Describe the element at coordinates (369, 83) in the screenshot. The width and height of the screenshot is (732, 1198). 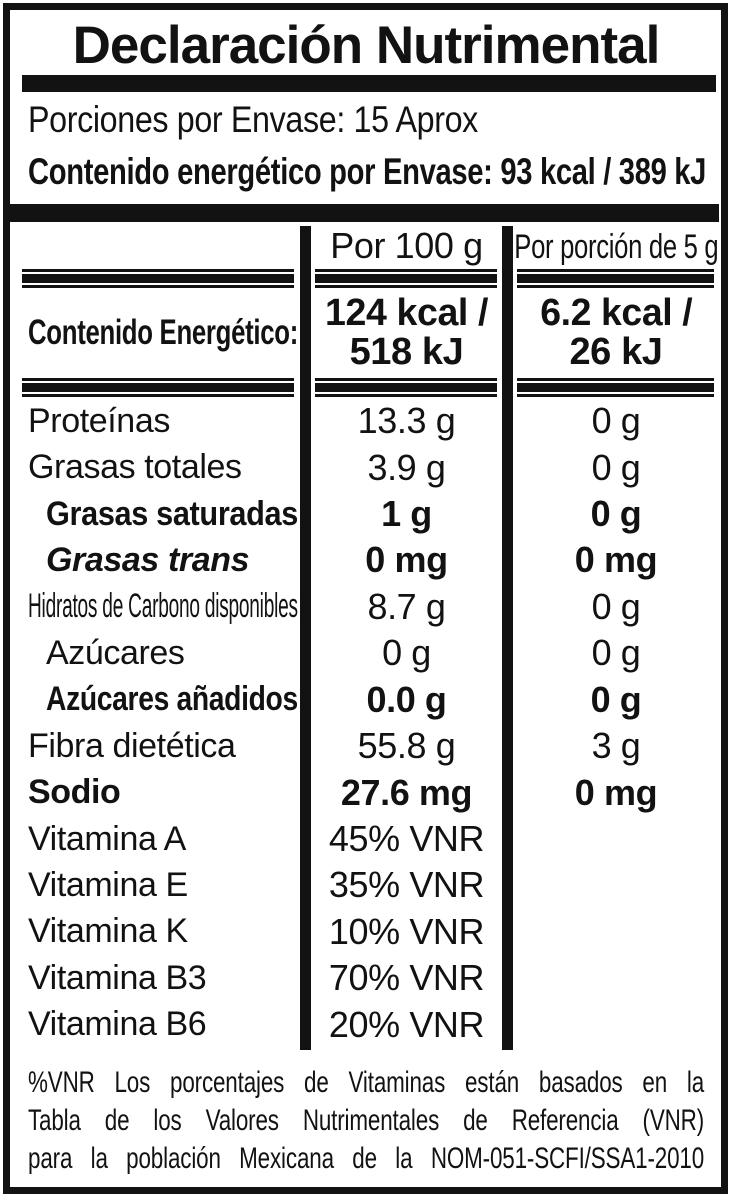
I see `title-divider-bar` at that location.